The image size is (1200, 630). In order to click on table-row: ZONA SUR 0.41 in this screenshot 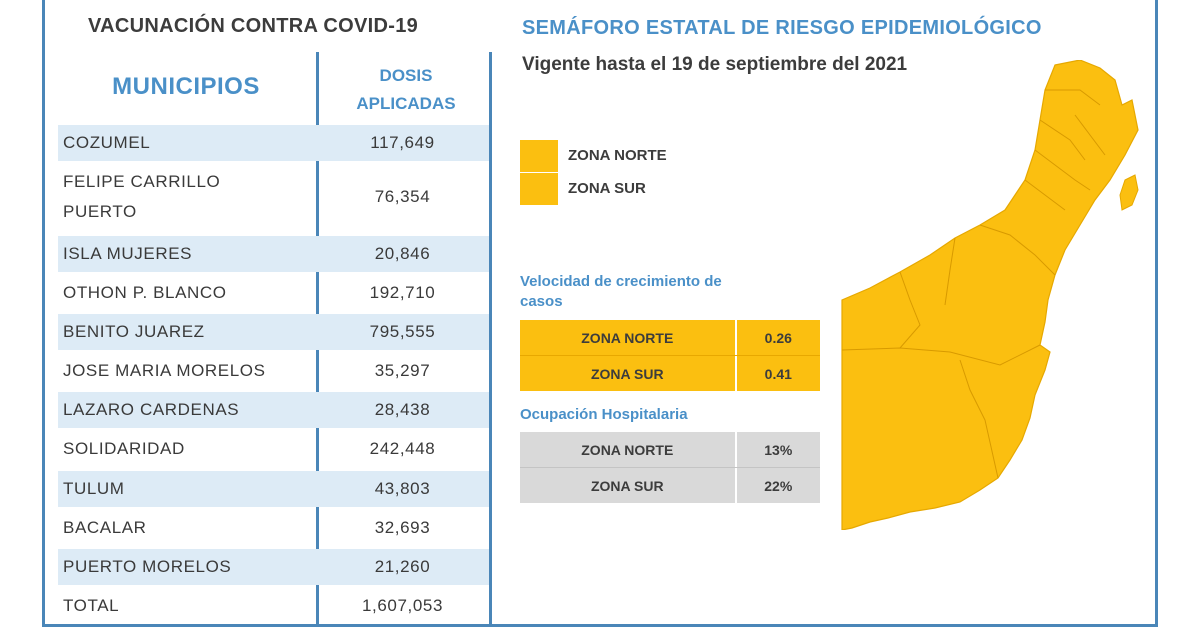, I will do `click(670, 373)`.